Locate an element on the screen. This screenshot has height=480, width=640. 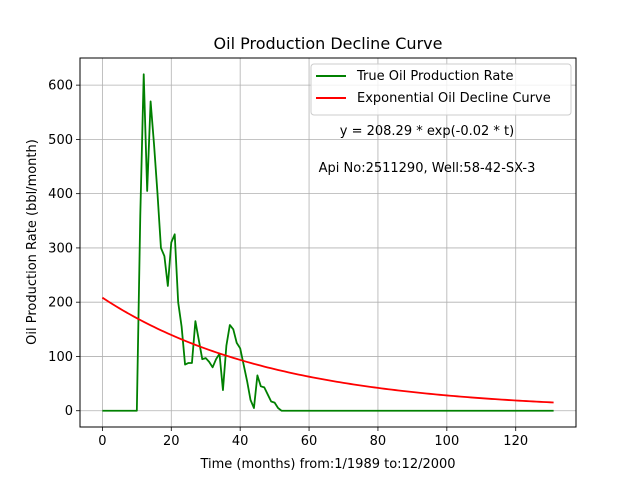
x-axis-label: Time (months) from:1/1989 to:12/2000 is located at coordinates (327, 464).